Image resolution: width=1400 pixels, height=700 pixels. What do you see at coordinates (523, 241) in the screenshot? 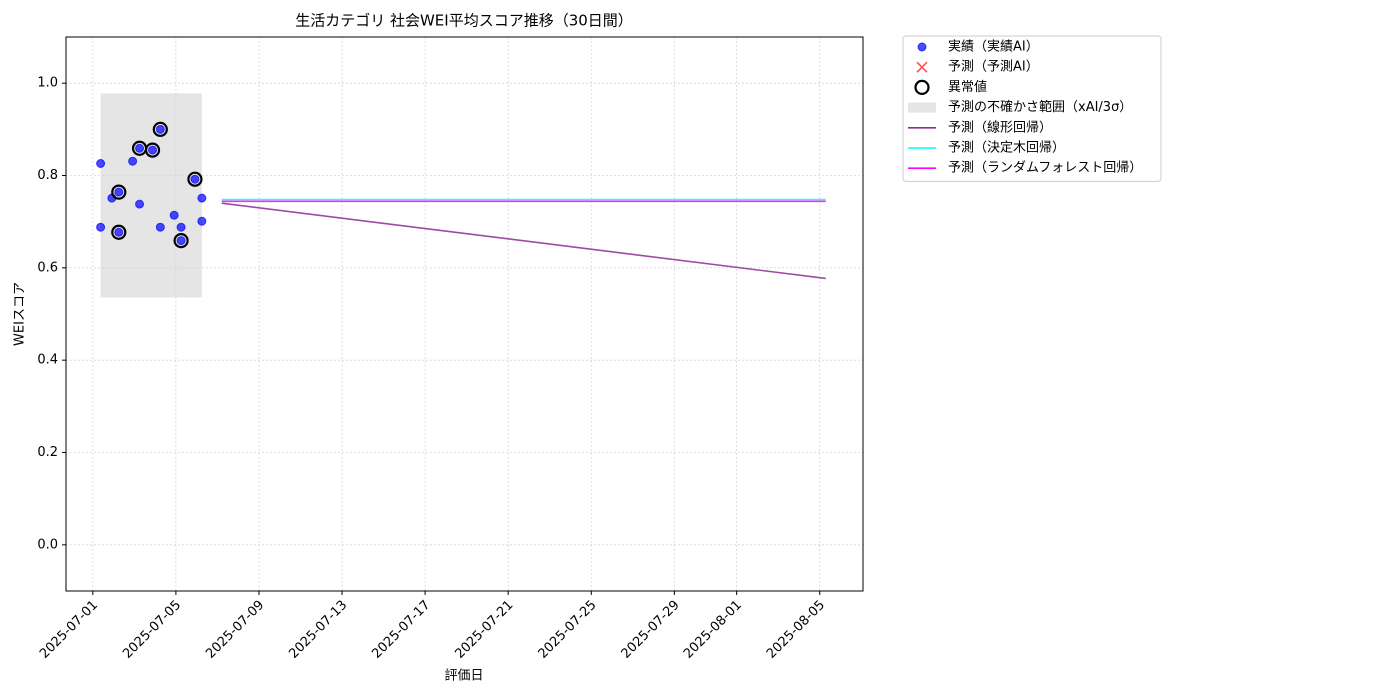
I see `forecast-line` at bounding box center [523, 241].